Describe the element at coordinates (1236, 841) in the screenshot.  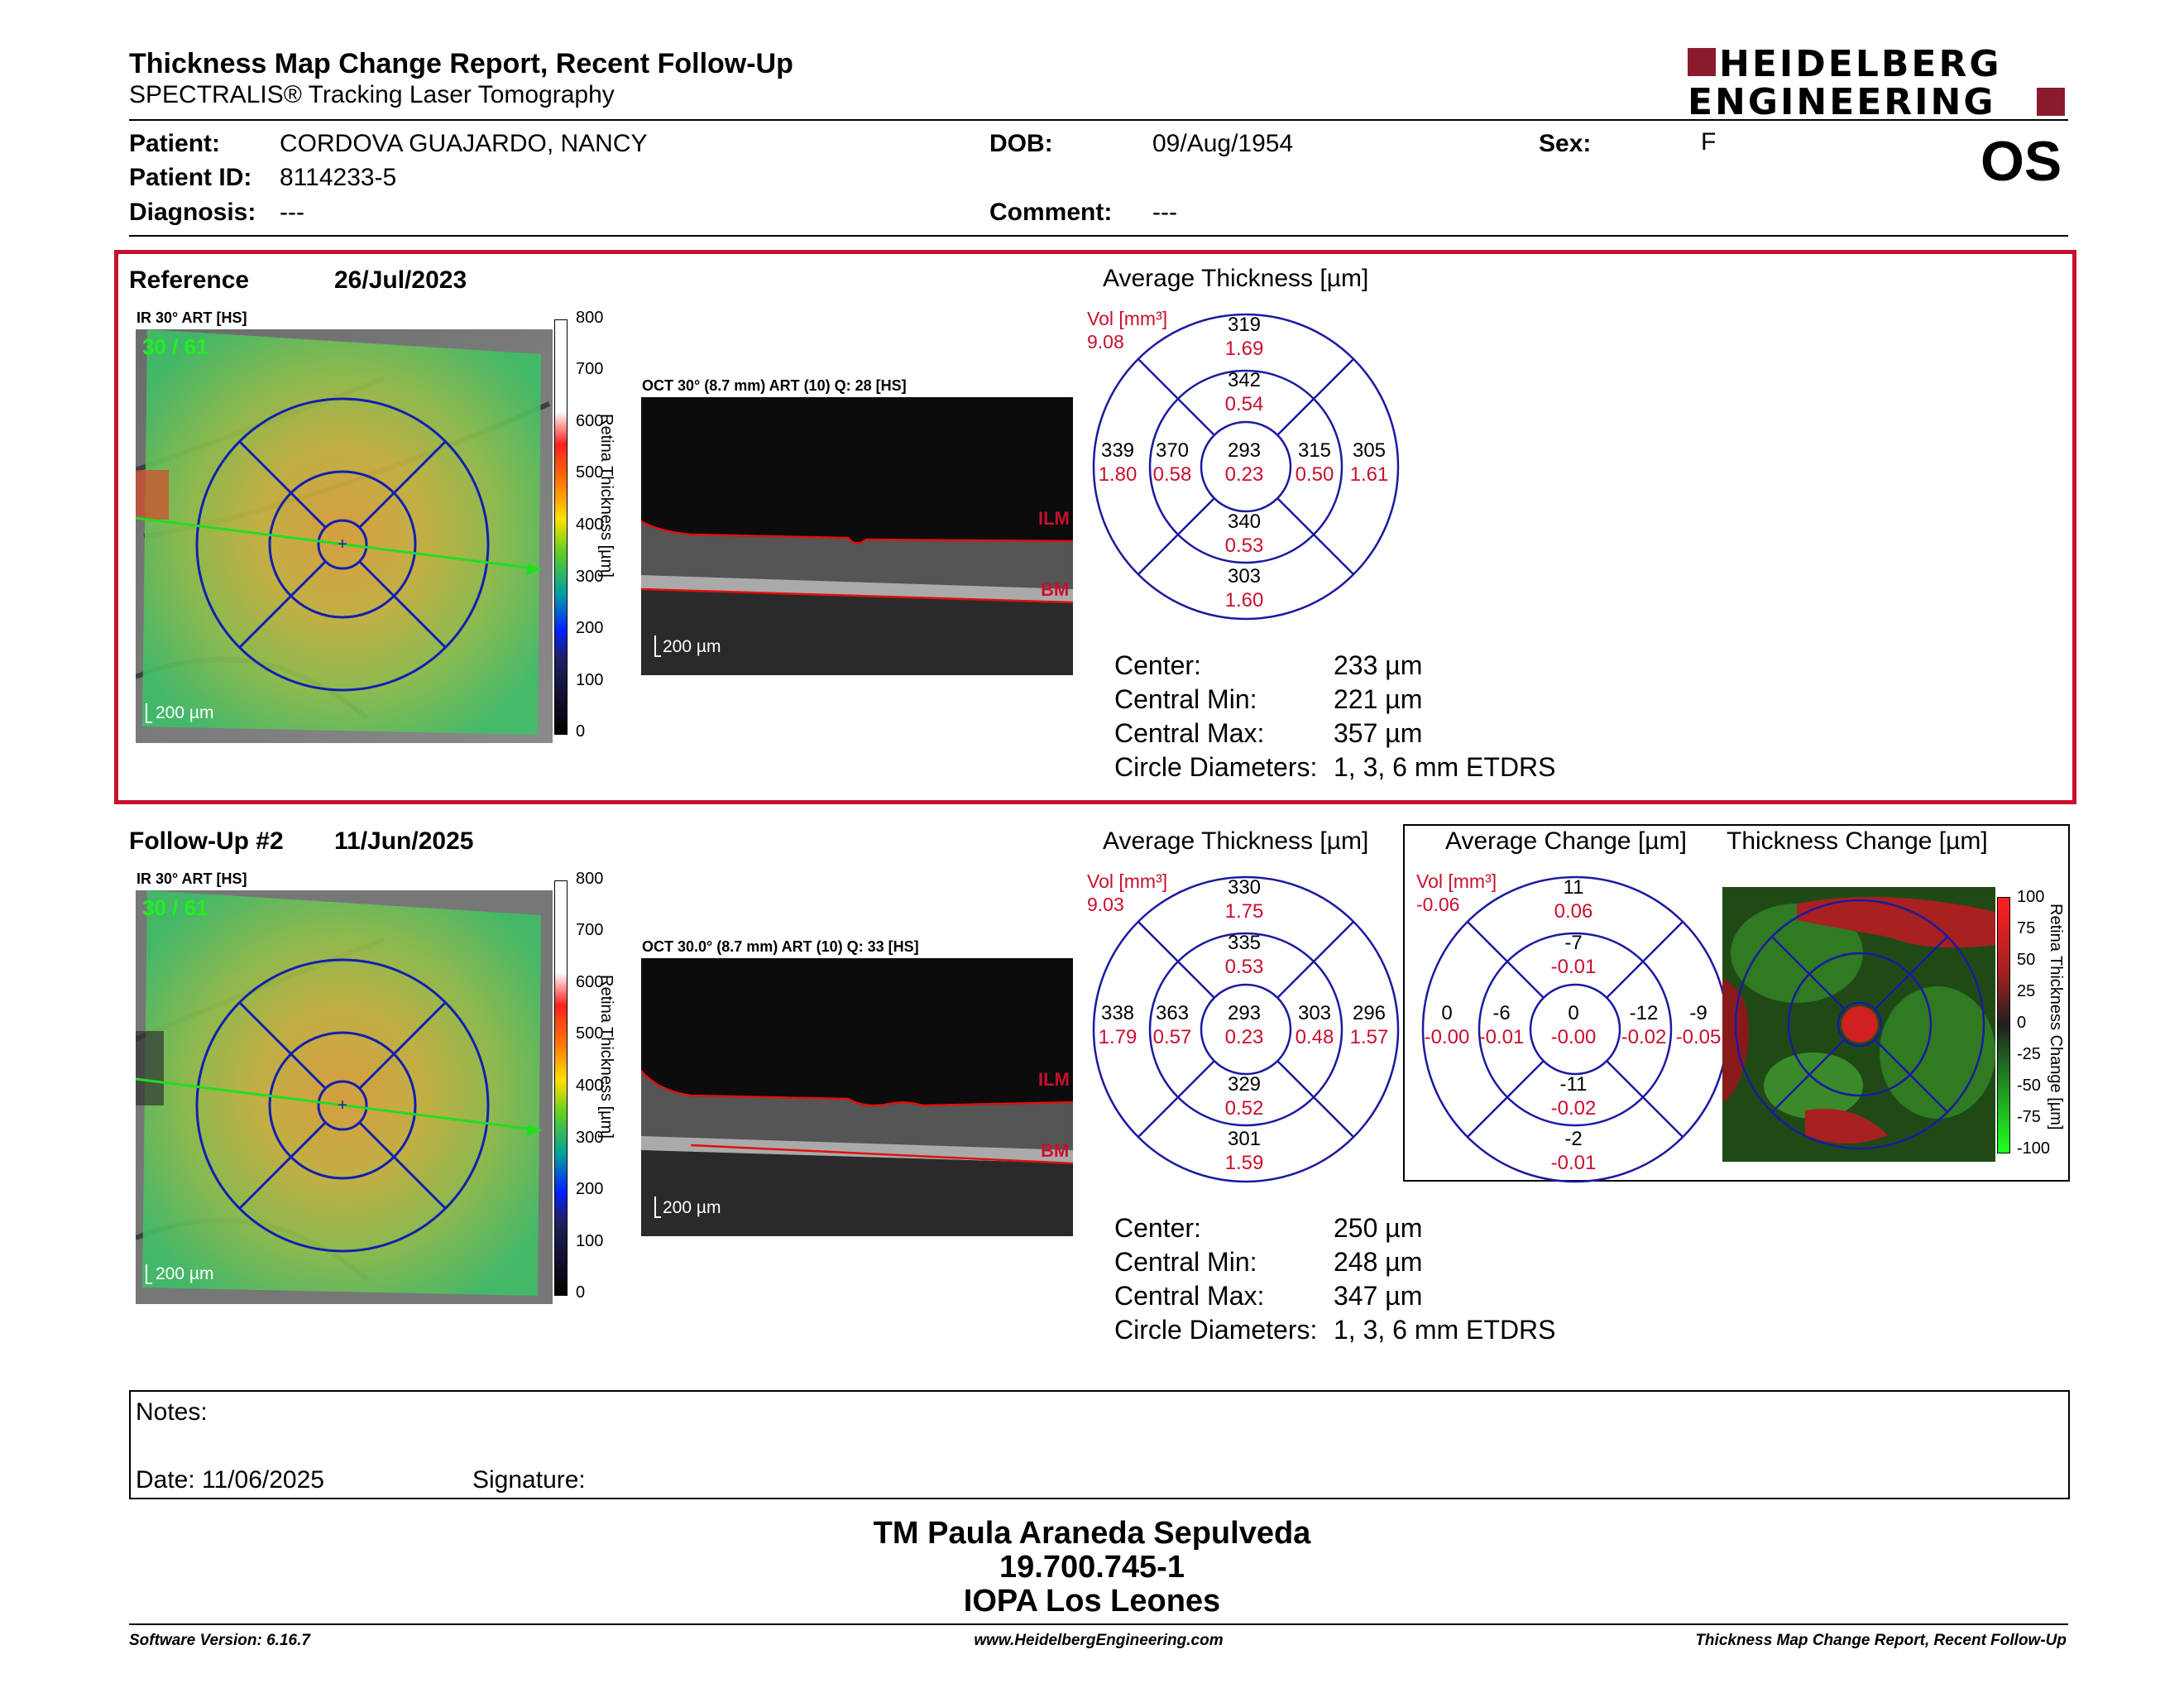
I see `fu-avg-title: Average Thickness [µm]` at that location.